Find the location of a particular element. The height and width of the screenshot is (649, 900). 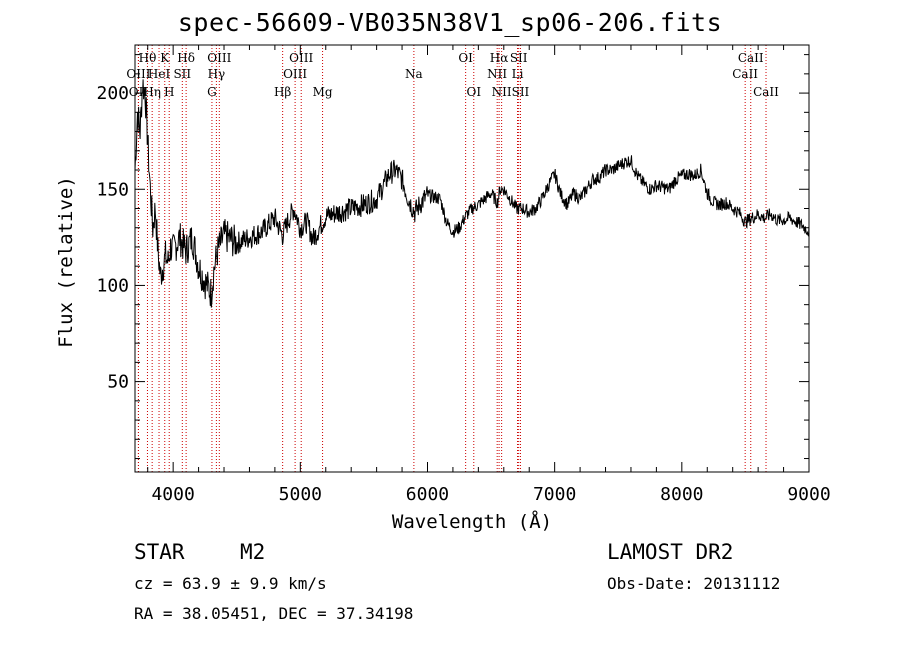

x-tick-label: 9000 is located at coordinates (808, 494).